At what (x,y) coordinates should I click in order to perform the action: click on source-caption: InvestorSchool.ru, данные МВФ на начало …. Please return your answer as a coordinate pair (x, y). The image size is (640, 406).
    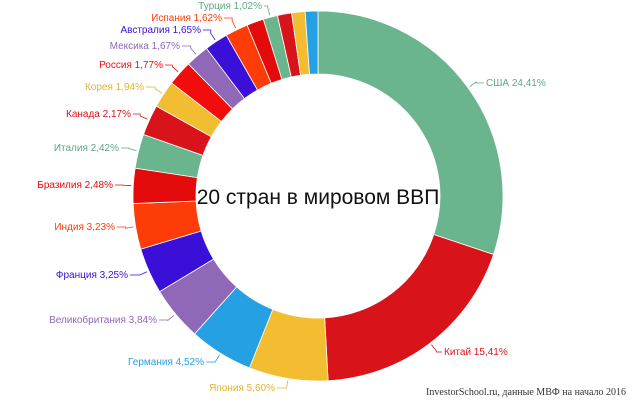
    Looking at the image, I should click on (526, 392).